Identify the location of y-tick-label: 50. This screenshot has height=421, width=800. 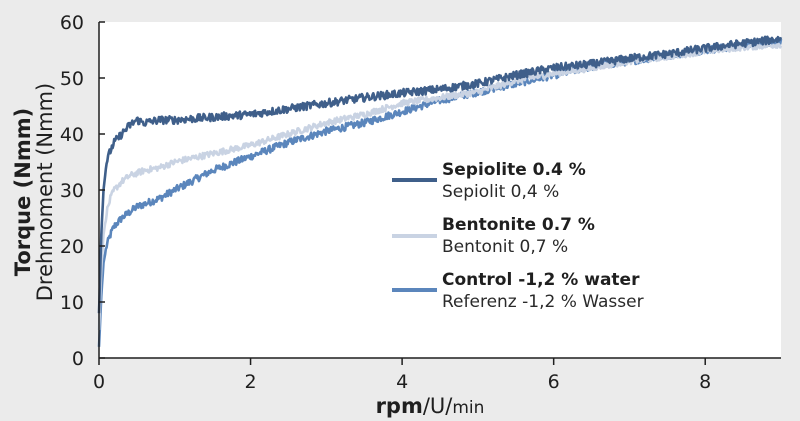
(72, 79).